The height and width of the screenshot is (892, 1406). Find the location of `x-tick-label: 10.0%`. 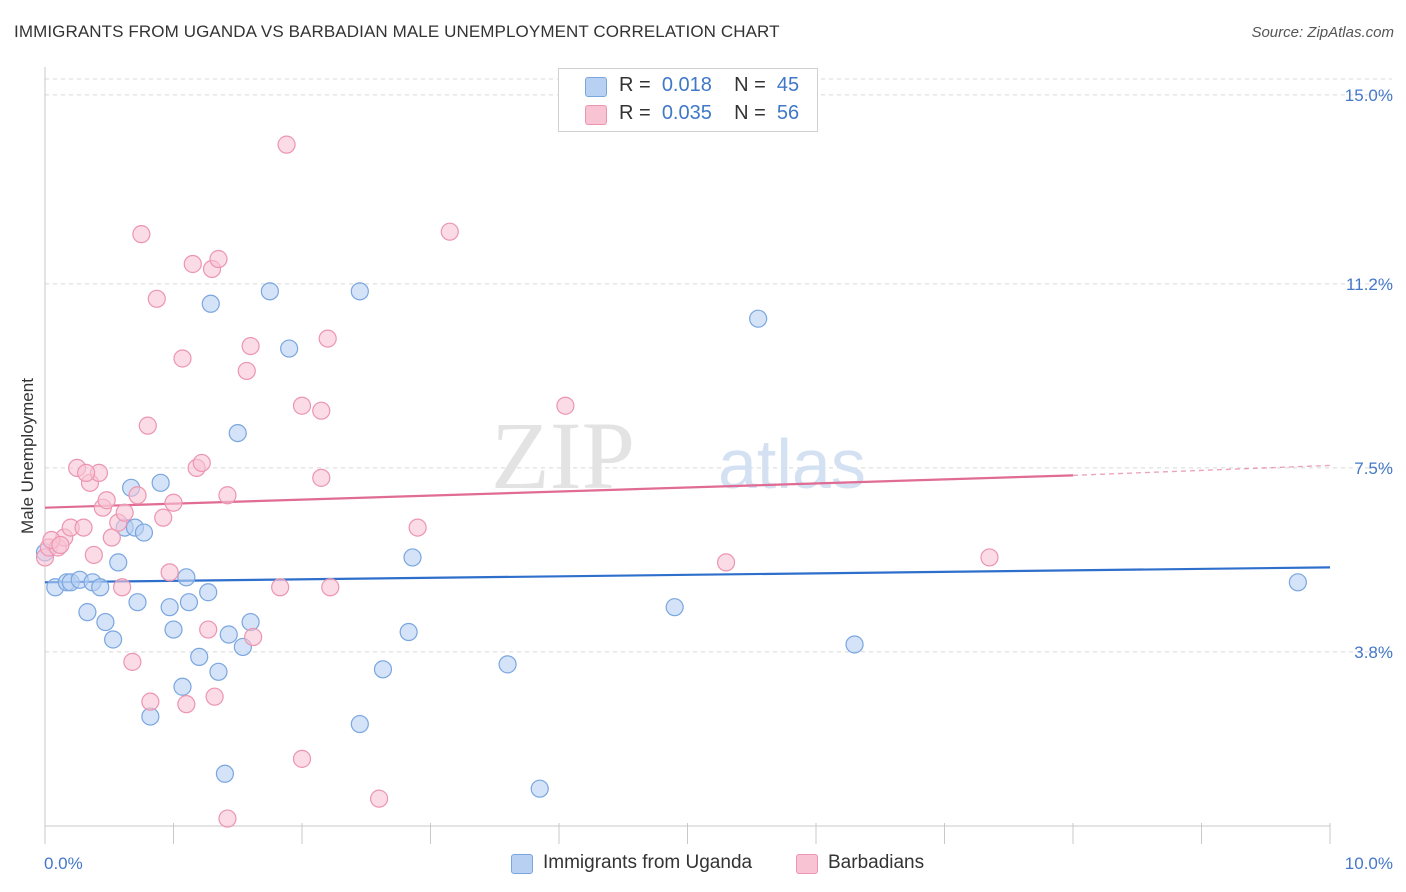

x-tick-label: 10.0% is located at coordinates (1369, 863).